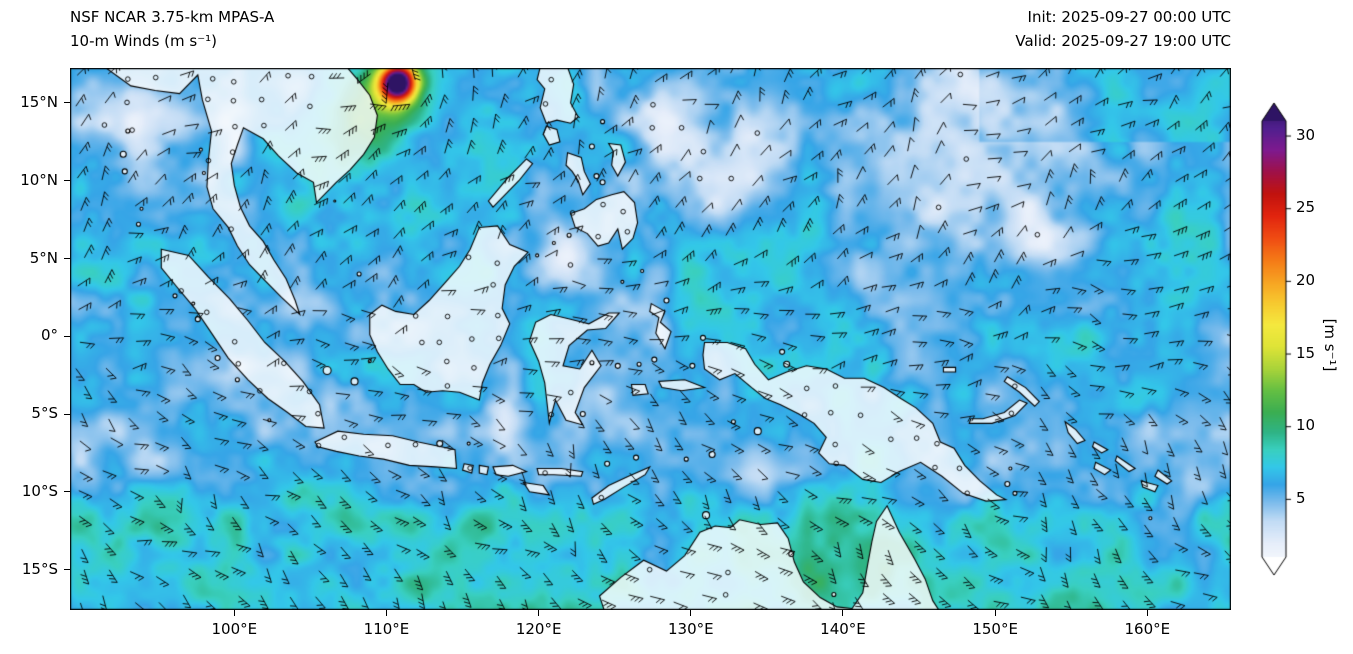 Image resolution: width=1353 pixels, height=654 pixels. I want to click on x-tick-label: 110°E, so click(386, 629).